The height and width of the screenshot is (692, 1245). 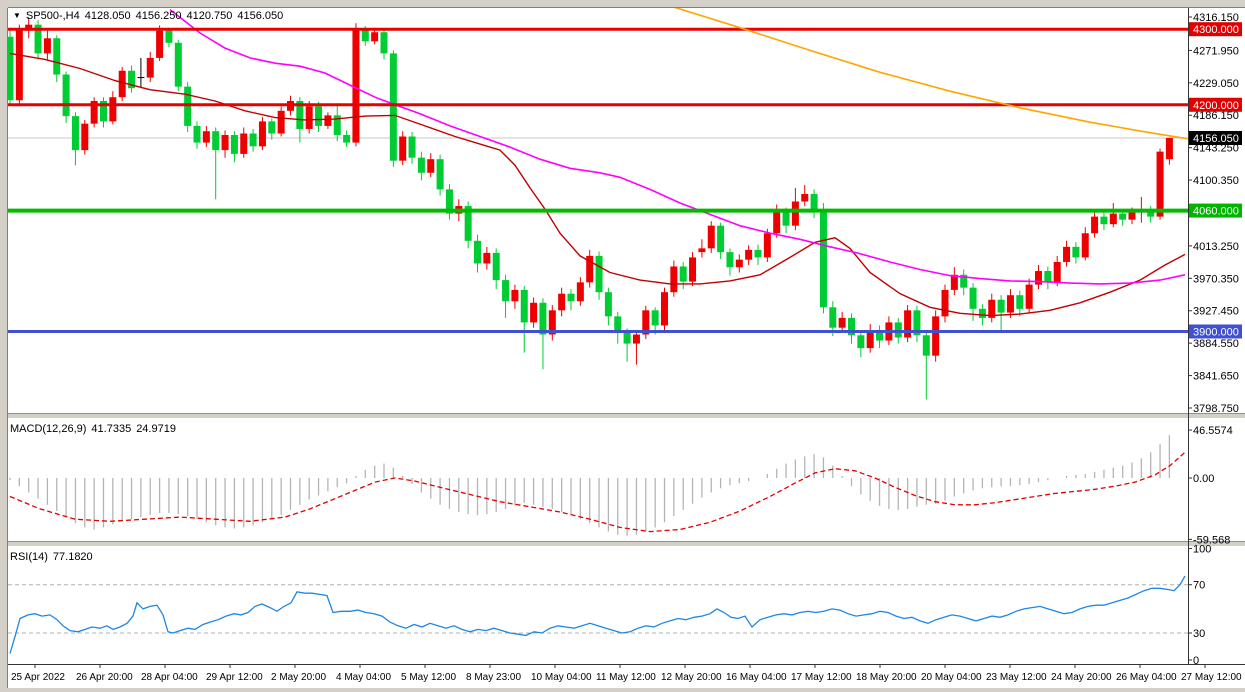 What do you see at coordinates (1216, 279) in the screenshot?
I see `svg-text: 3970.350` at bounding box center [1216, 279].